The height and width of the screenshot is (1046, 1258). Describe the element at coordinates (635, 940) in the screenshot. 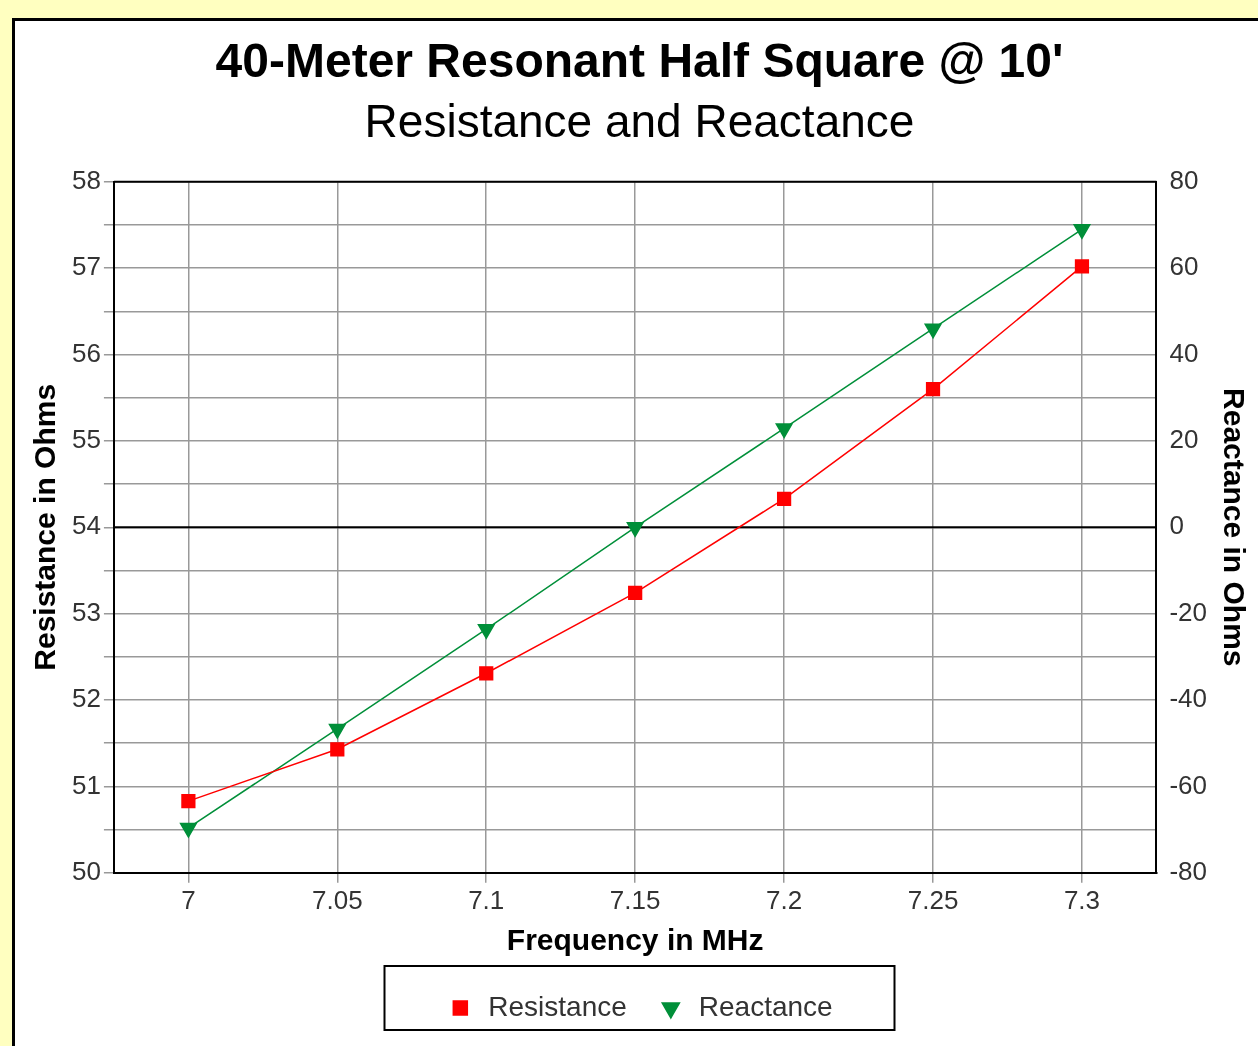

I see `x-axis-title: Frequency in MHz` at that location.